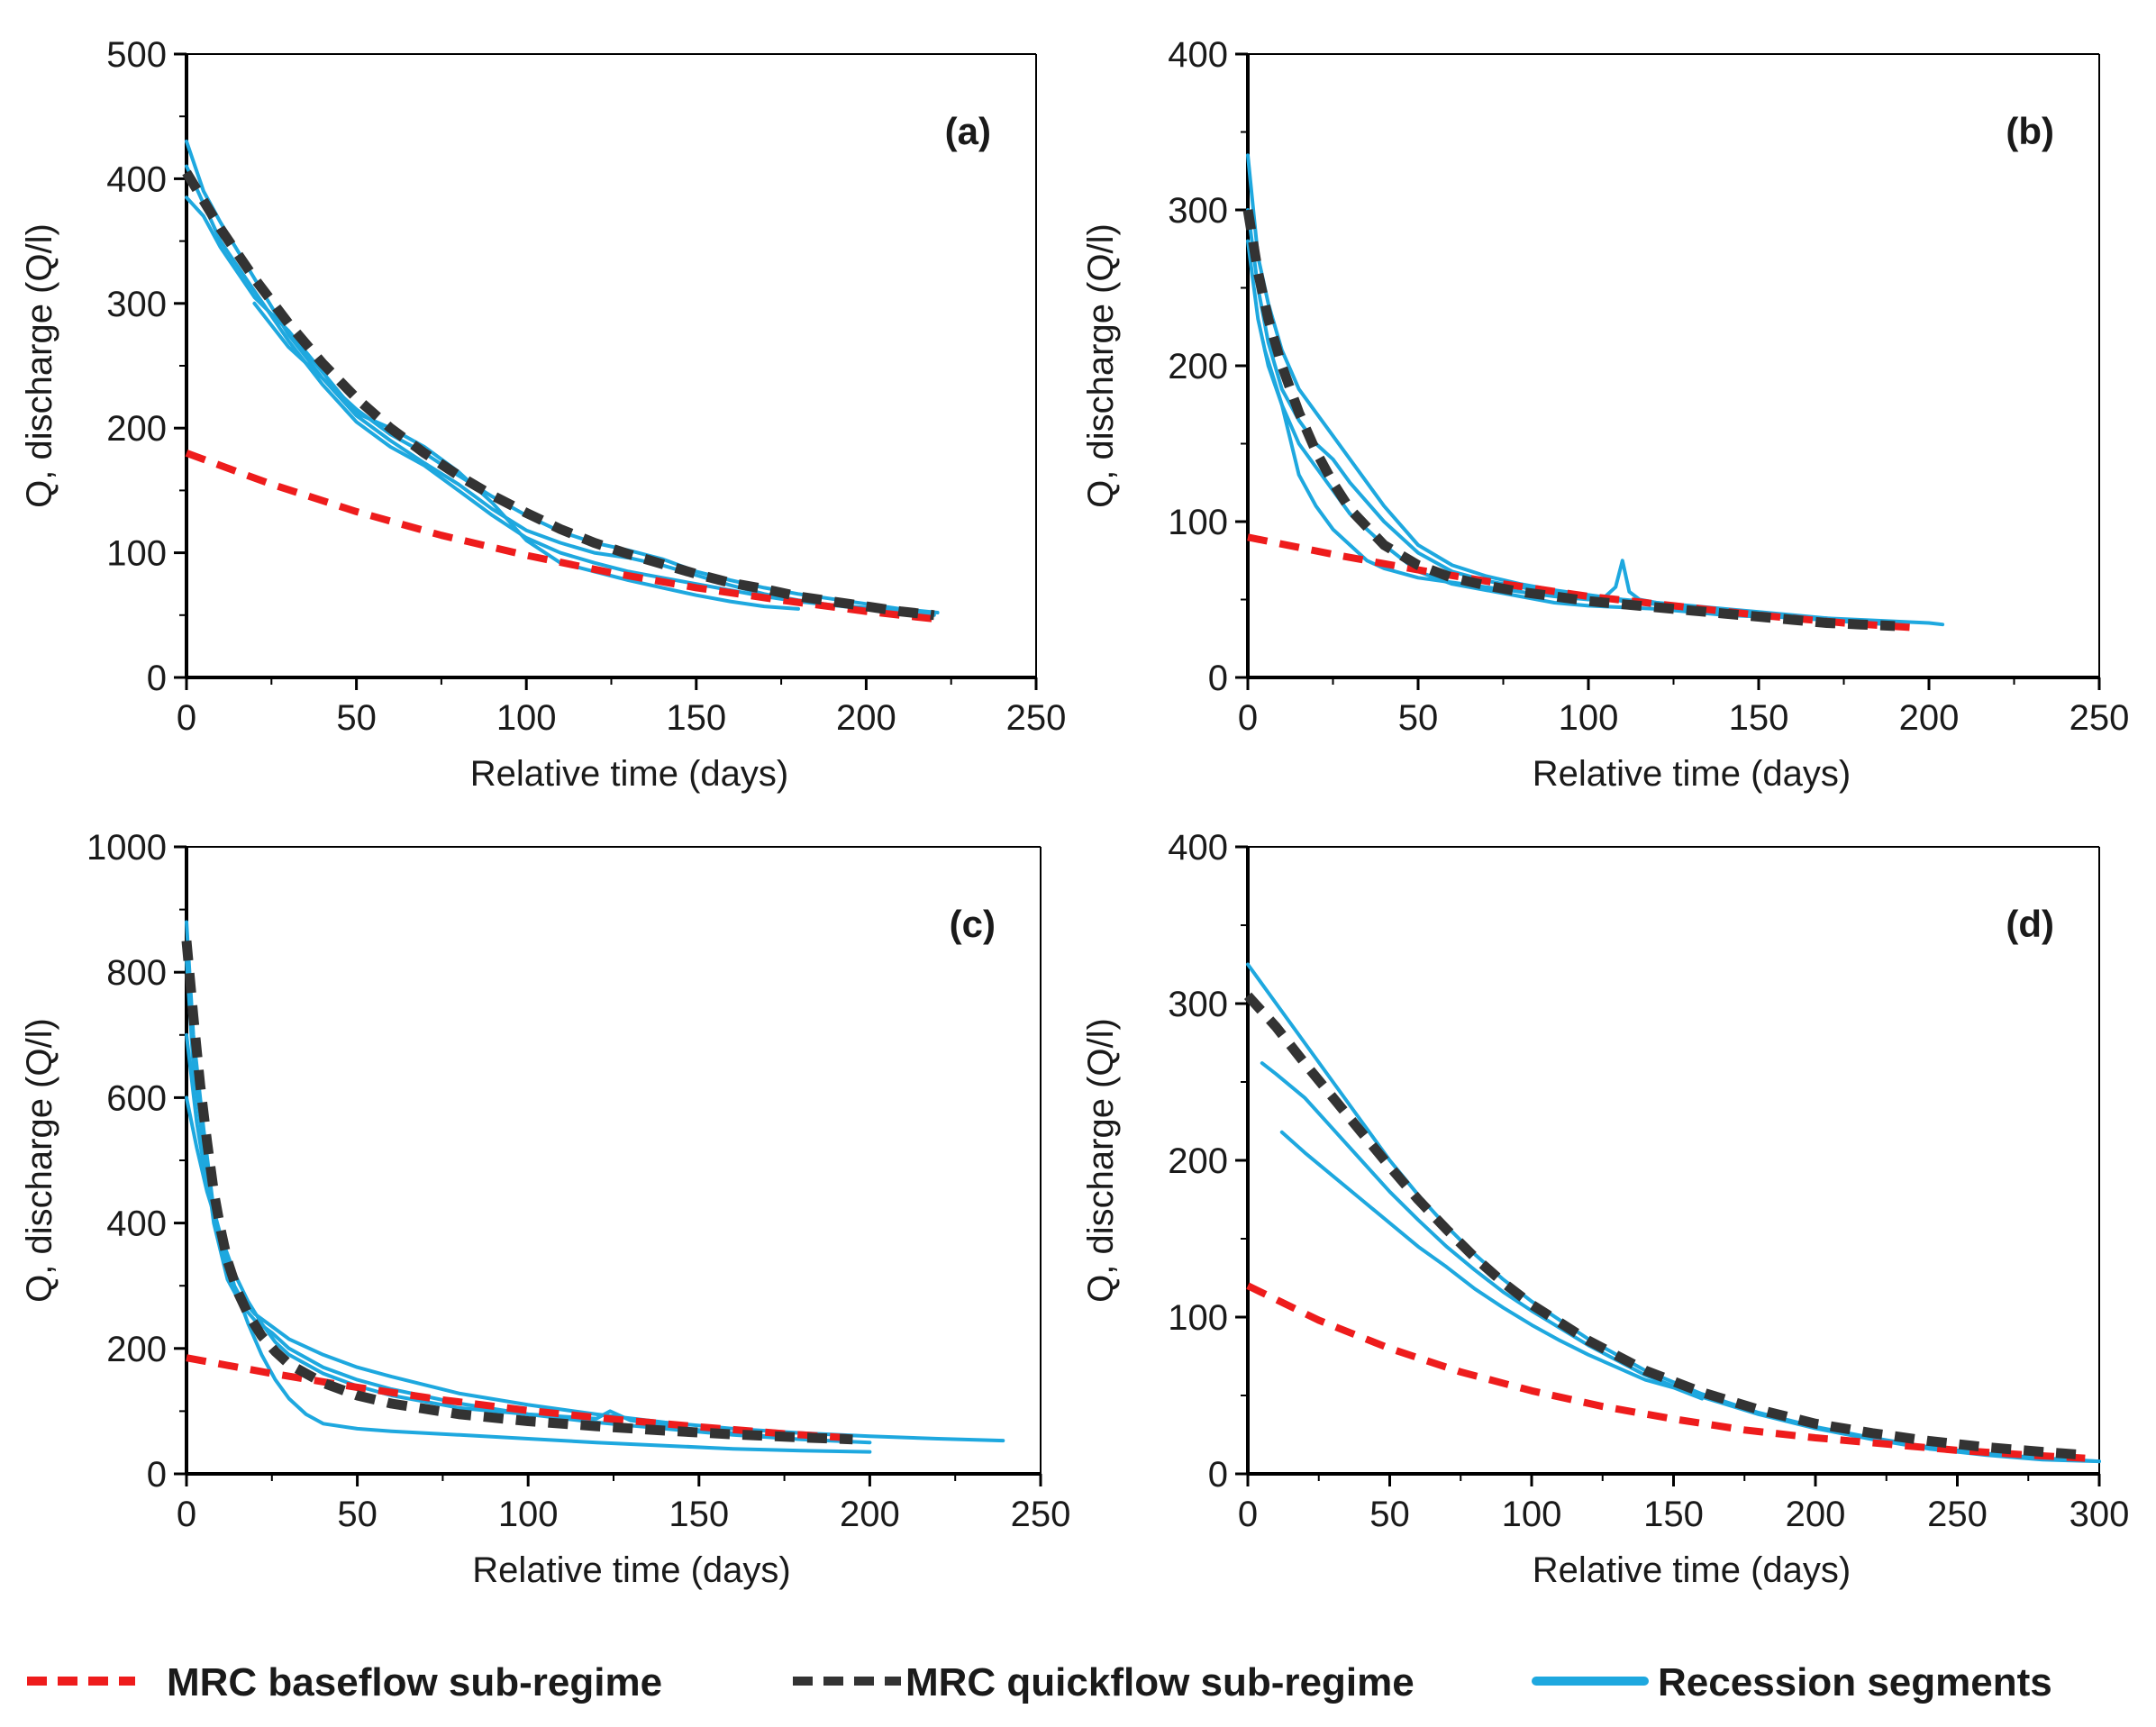 This screenshot has height=1727, width=2156. I want to click on legend-item-quickflow: MRC quickflow sub-regime, so click(1104, 1682).